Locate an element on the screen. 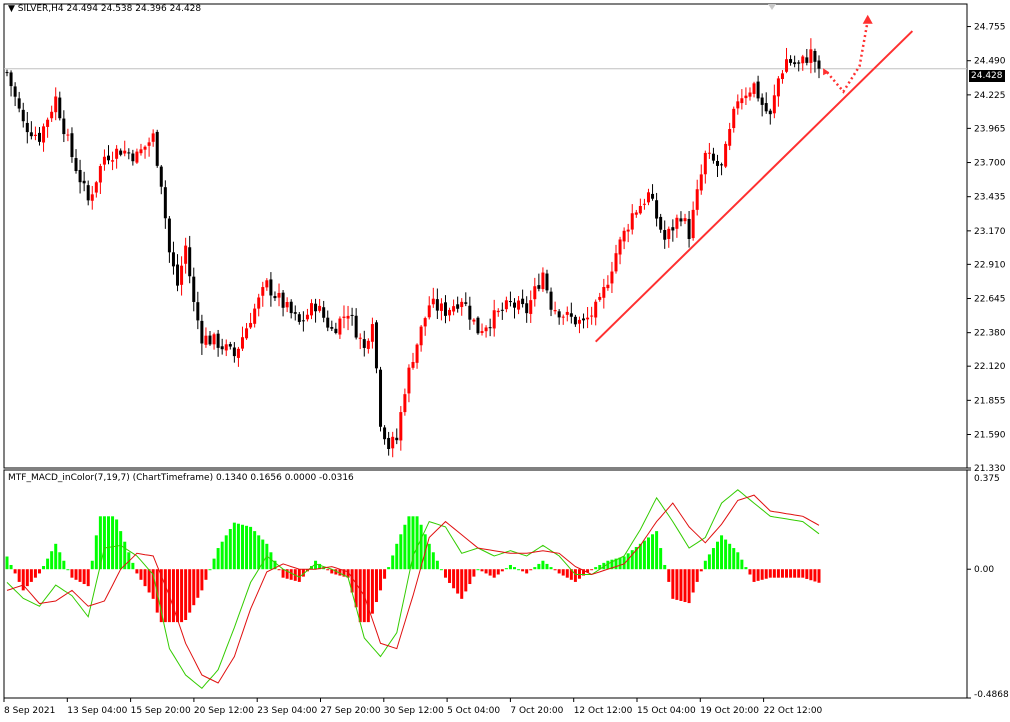  close-value: 24.428 is located at coordinates (185, 9).